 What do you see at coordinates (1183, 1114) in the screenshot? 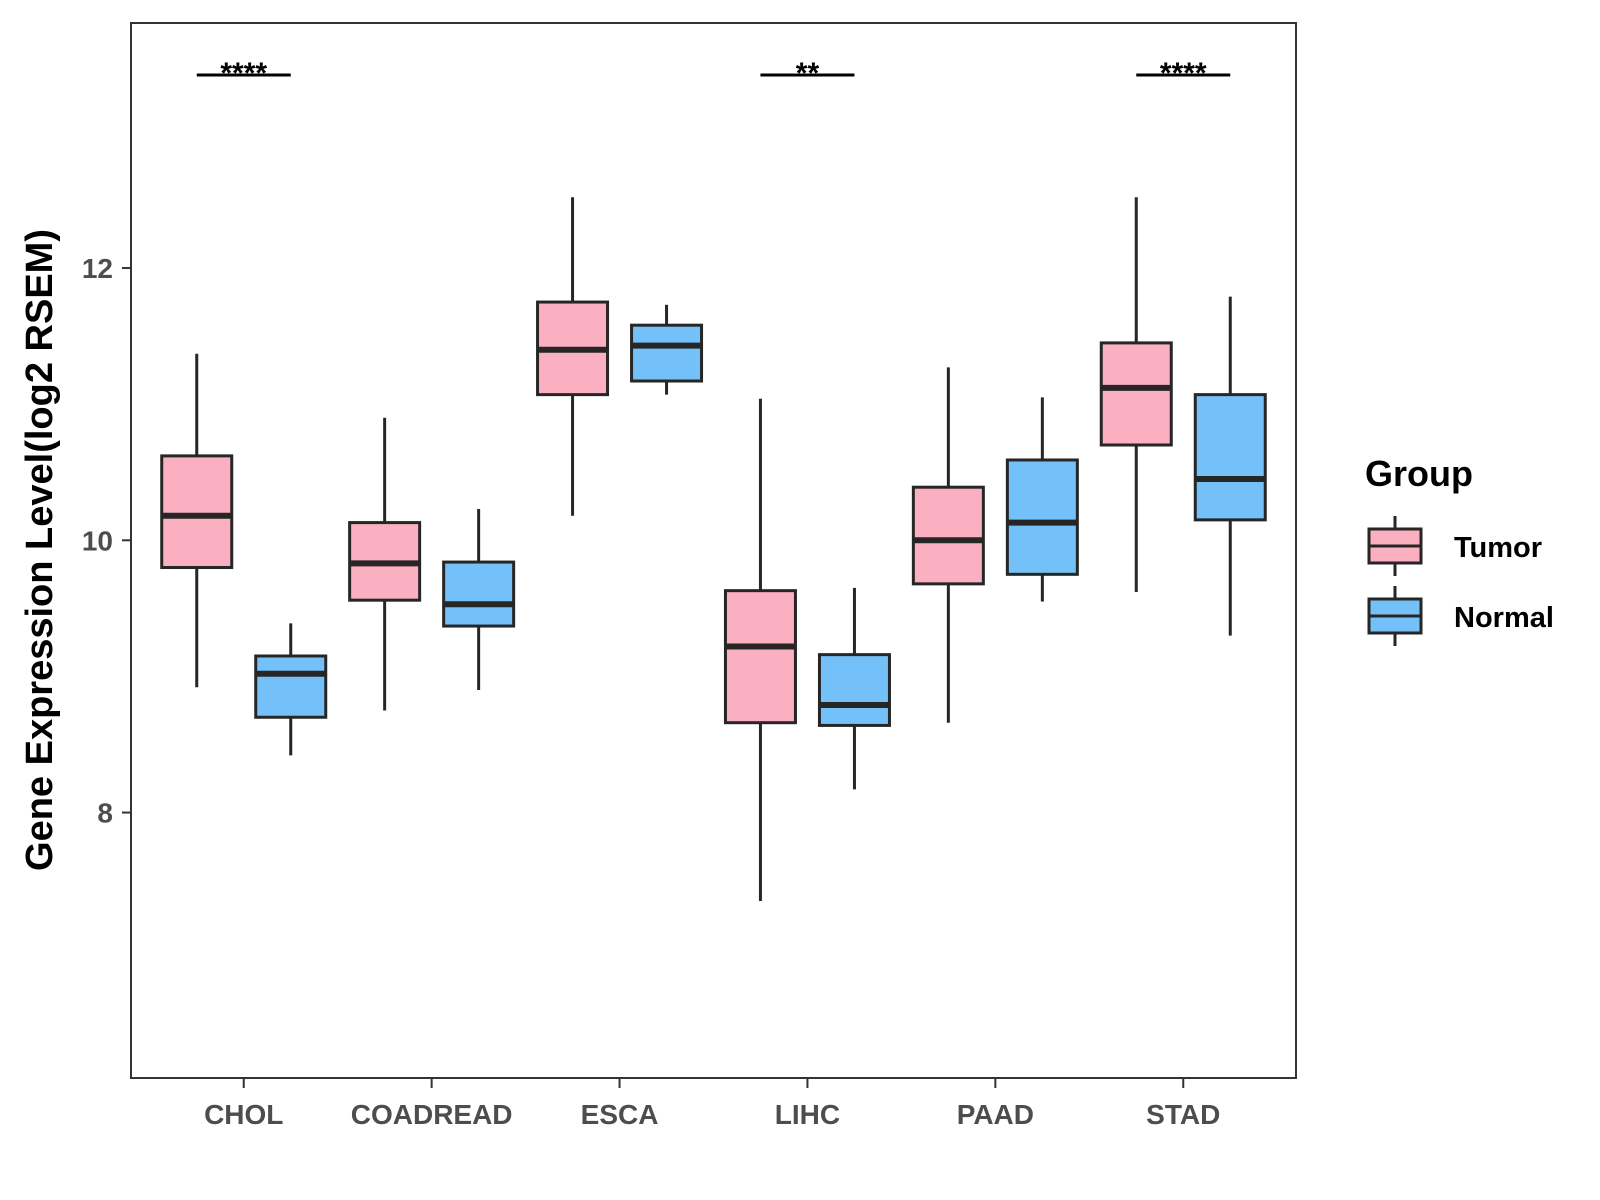
I see `x-tick-label: STAD` at bounding box center [1183, 1114].